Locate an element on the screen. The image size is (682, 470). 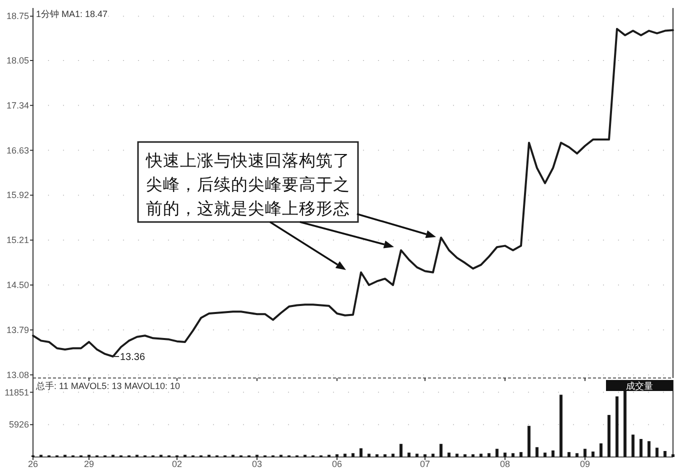
x-tick-label: 09 is located at coordinates (585, 464).